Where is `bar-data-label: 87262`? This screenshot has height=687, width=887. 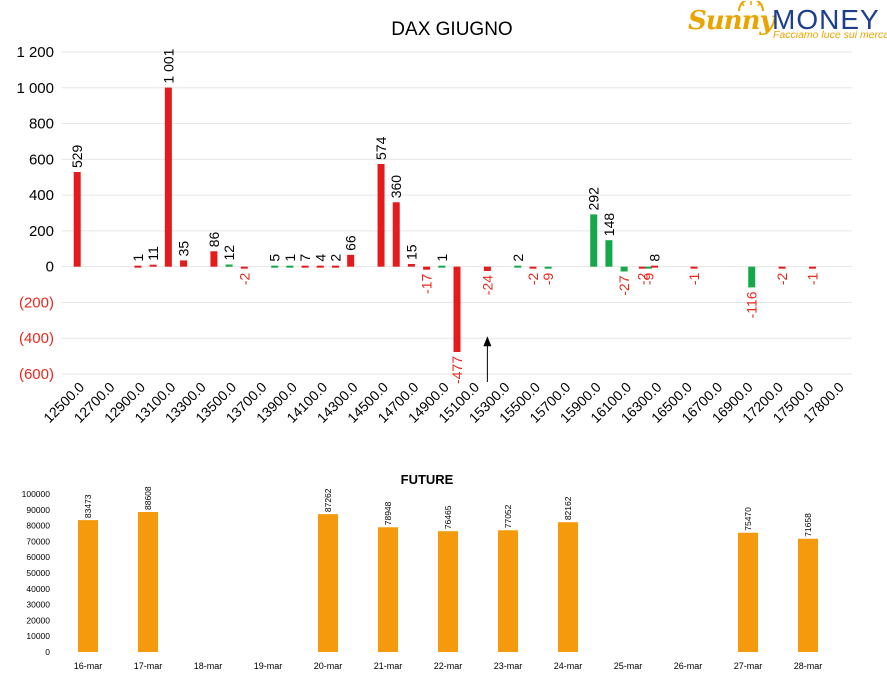 bar-data-label: 87262 is located at coordinates (328, 500).